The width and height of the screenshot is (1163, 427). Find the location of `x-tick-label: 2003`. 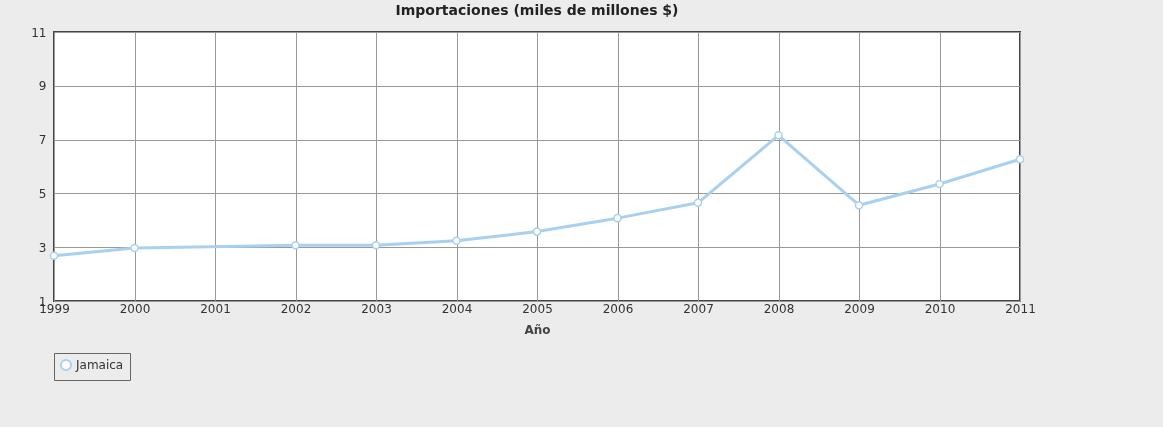

x-tick-label: 2003 is located at coordinates (376, 308).